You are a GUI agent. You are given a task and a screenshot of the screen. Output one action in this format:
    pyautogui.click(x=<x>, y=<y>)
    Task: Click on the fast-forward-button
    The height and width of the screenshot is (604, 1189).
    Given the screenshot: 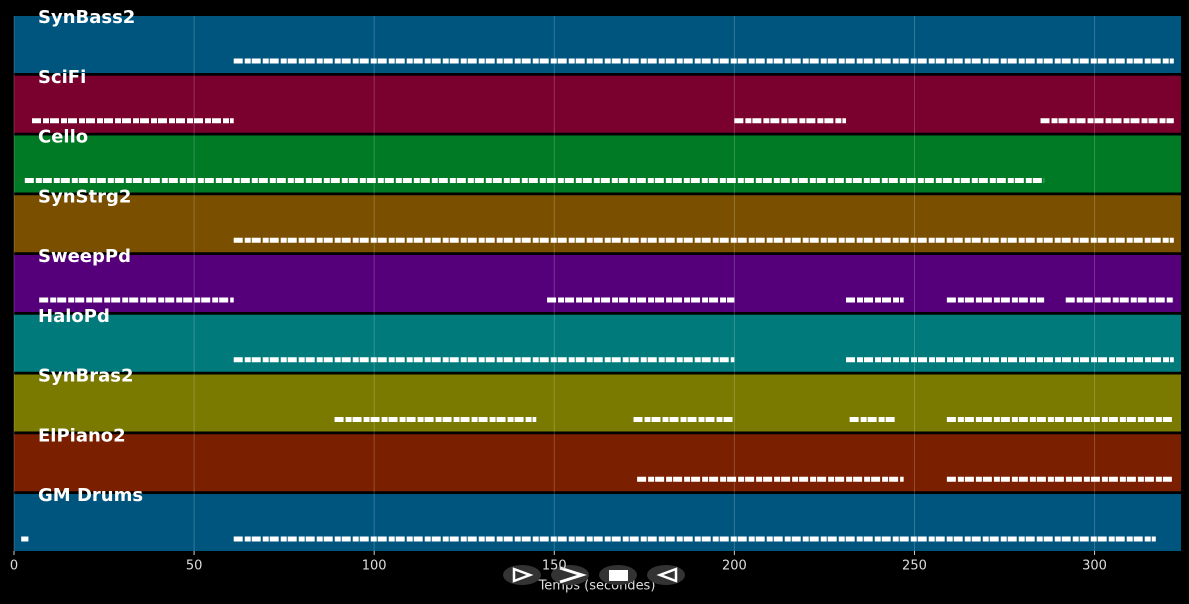 What is the action you would take?
    pyautogui.click(x=570, y=575)
    